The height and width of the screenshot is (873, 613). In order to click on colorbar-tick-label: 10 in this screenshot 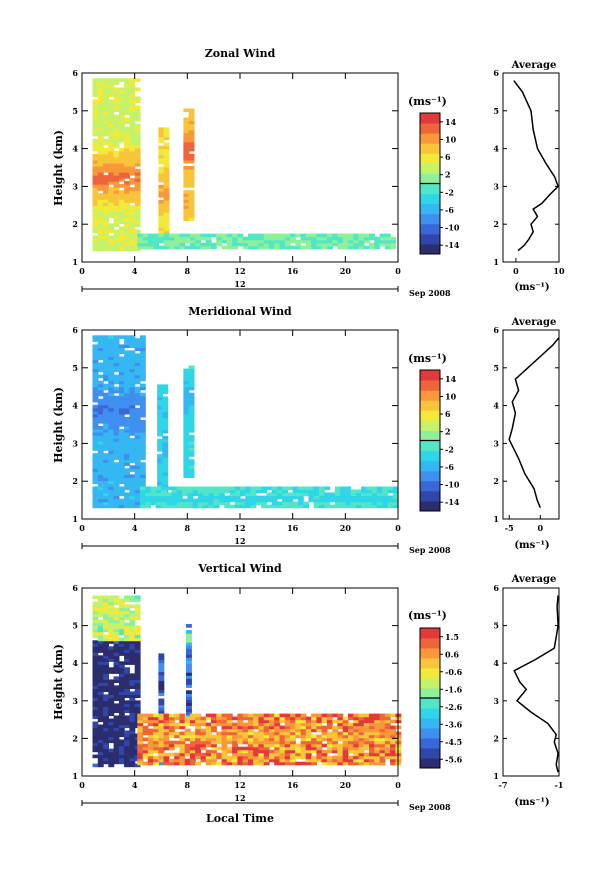, I will do `click(451, 139)`.